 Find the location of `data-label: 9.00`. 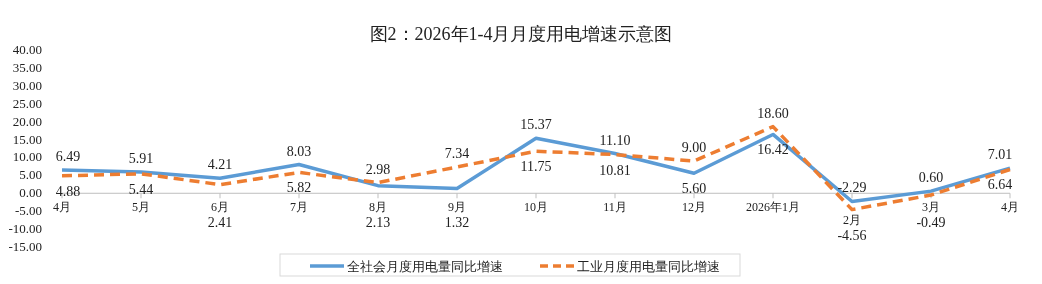

data-label: 9.00 is located at coordinates (694, 148).